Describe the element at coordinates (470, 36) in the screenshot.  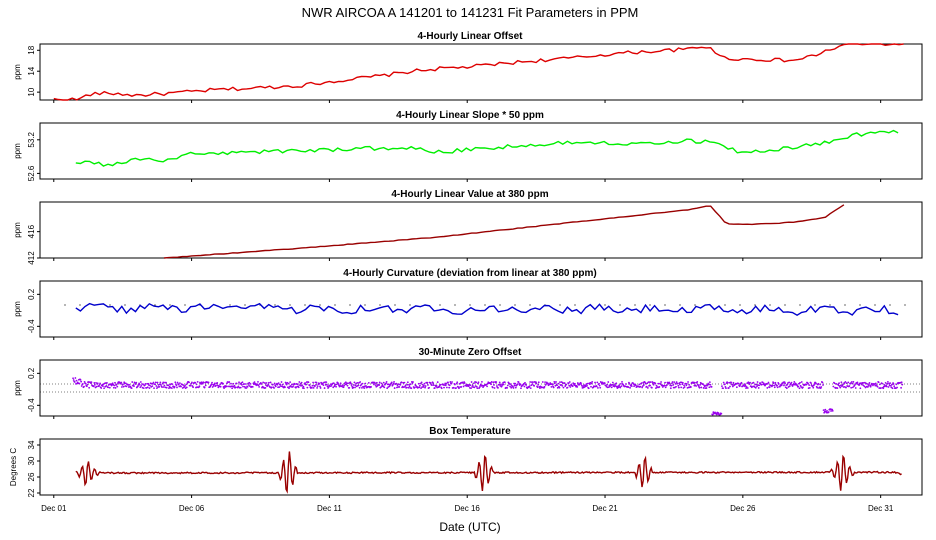
I see `panel-title: 4-Hourly Linear Offset` at that location.